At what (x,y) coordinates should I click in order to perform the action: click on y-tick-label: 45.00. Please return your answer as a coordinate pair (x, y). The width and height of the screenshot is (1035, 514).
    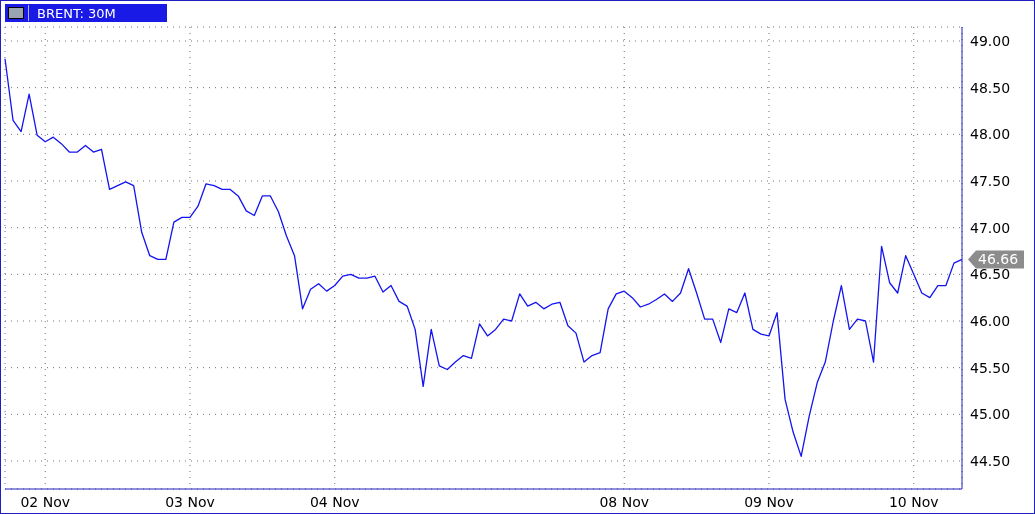
    Looking at the image, I should click on (990, 414).